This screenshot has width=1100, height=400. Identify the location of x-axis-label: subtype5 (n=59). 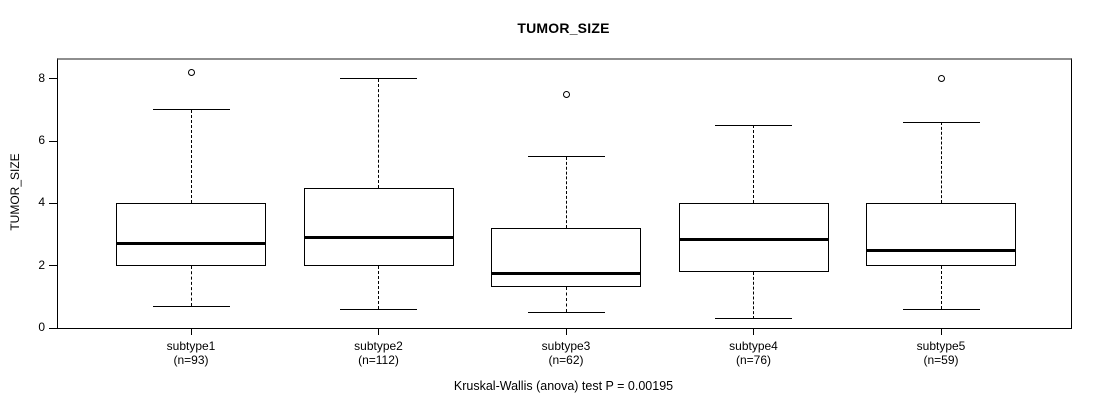
(941, 353).